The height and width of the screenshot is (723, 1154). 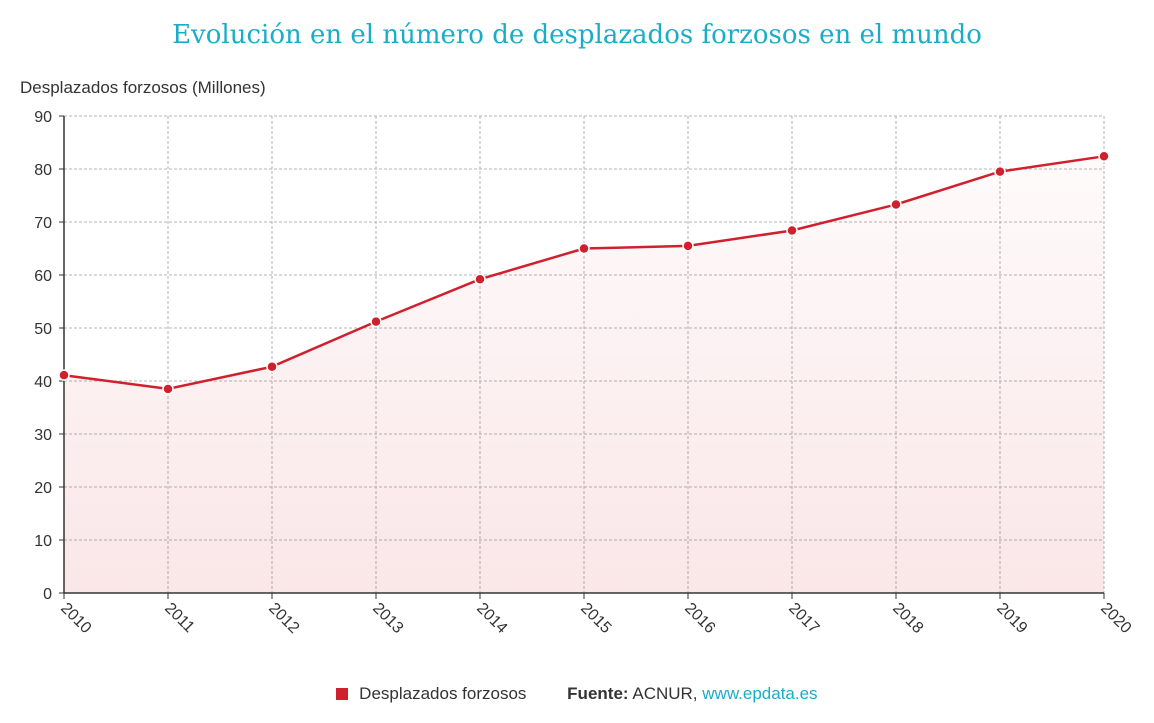 I want to click on legend-item: Desplazados forzosos, so click(x=433, y=693).